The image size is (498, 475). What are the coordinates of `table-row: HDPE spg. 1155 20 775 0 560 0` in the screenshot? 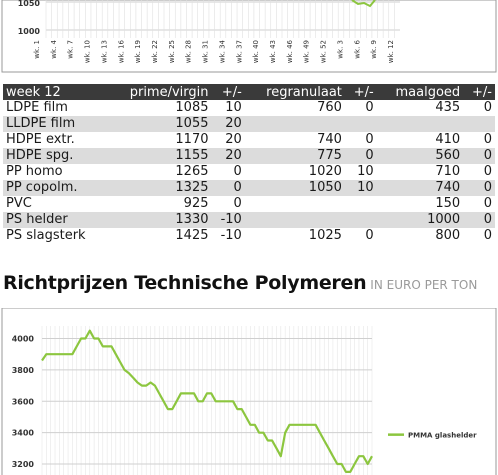 It's located at (249, 156).